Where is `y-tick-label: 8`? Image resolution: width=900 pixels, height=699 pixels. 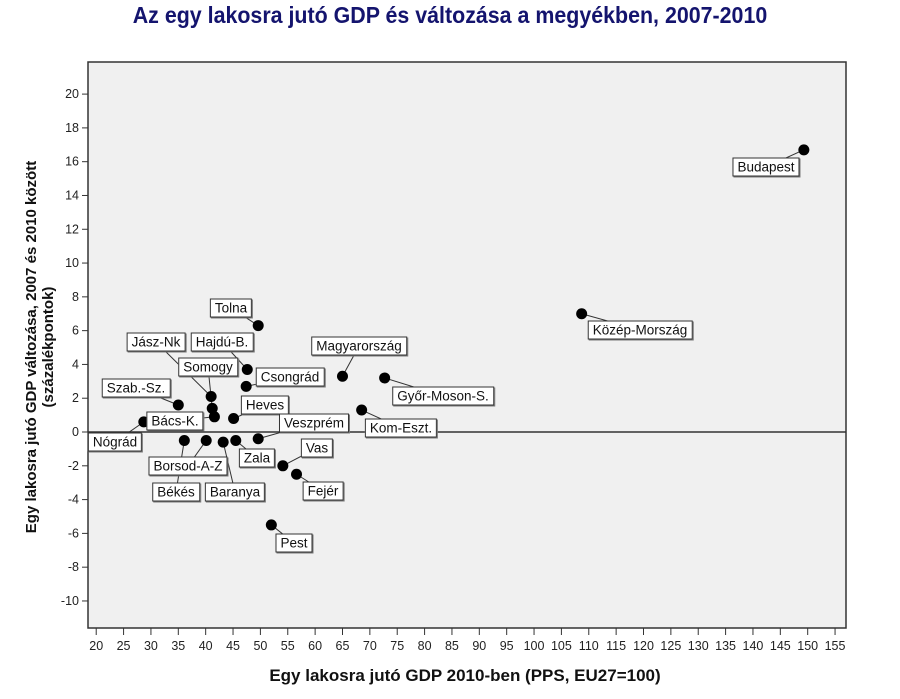 y-tick-label: 8 is located at coordinates (75, 297).